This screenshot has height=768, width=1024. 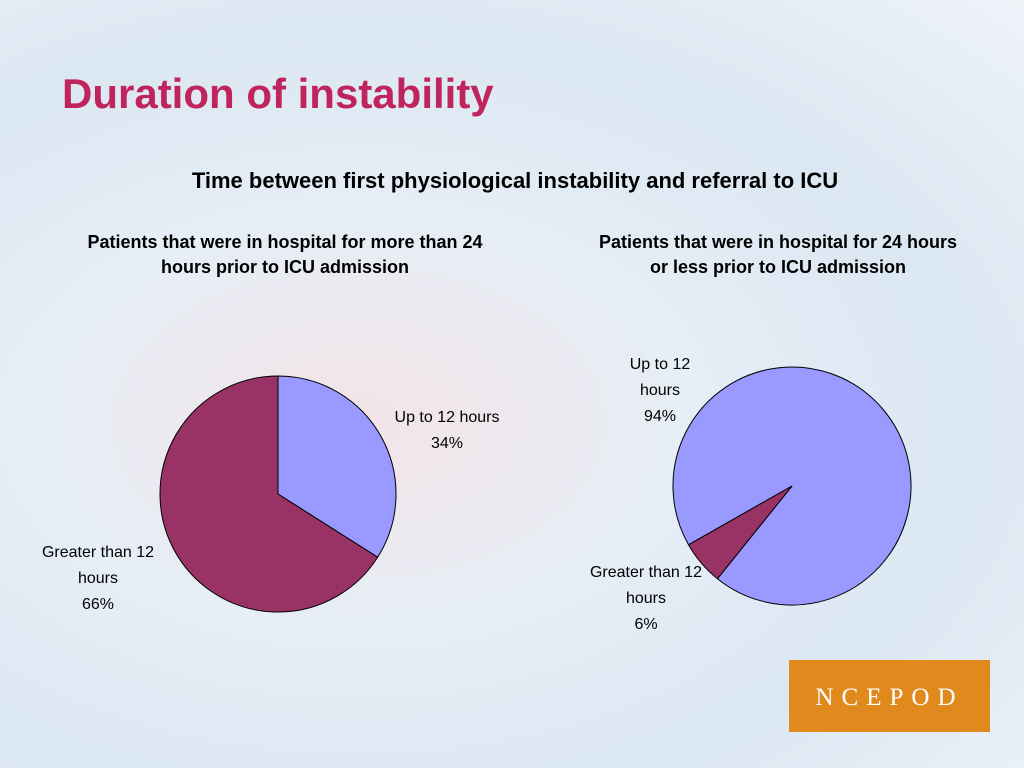 What do you see at coordinates (278, 93) in the screenshot?
I see `slide-title: Duration of instability` at bounding box center [278, 93].